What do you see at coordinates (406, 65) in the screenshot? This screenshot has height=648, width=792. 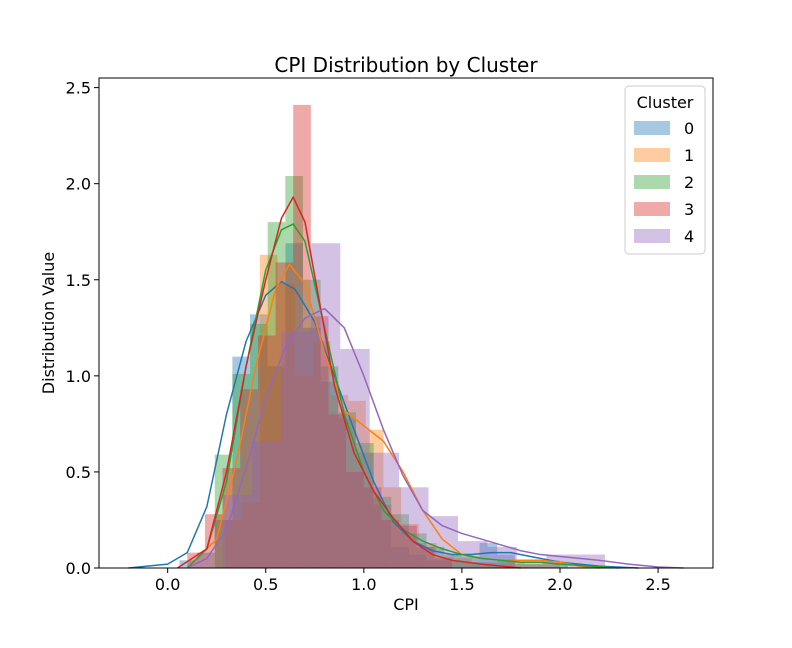 I see `chart-title: CPI Distribution by Cluster` at bounding box center [406, 65].